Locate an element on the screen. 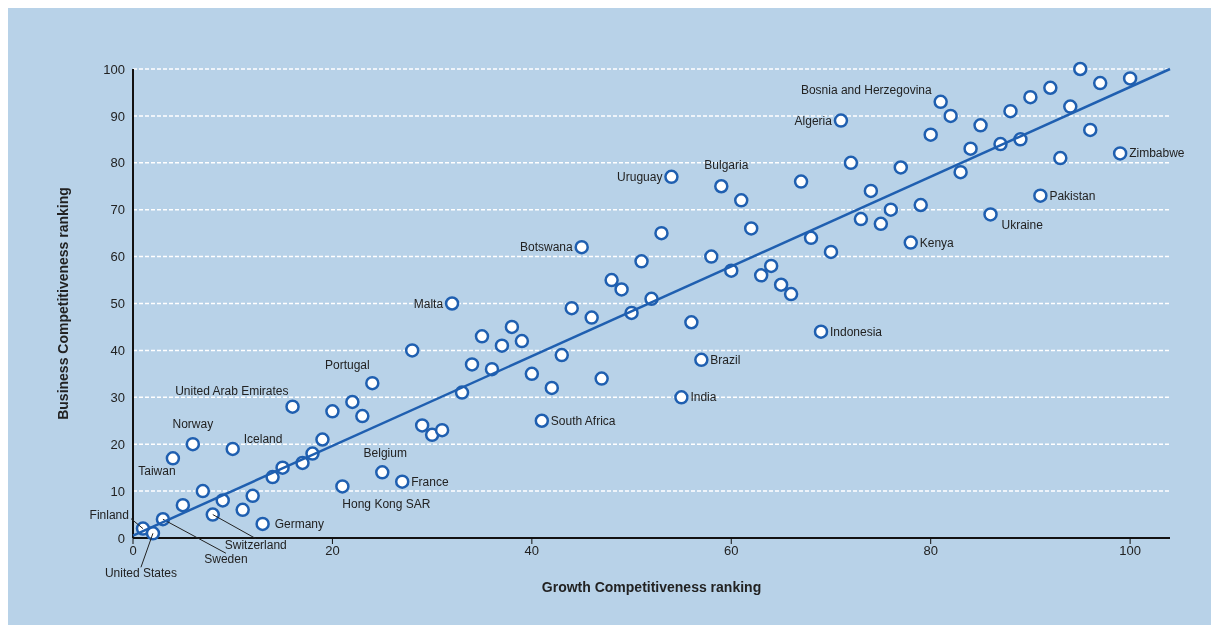  data-label: Pakistan is located at coordinates (1072, 195).